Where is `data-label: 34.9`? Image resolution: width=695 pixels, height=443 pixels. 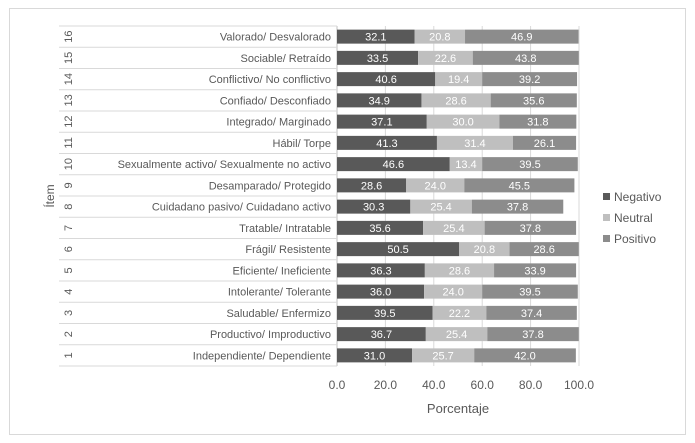
data-label: 34.9 is located at coordinates (379, 101).